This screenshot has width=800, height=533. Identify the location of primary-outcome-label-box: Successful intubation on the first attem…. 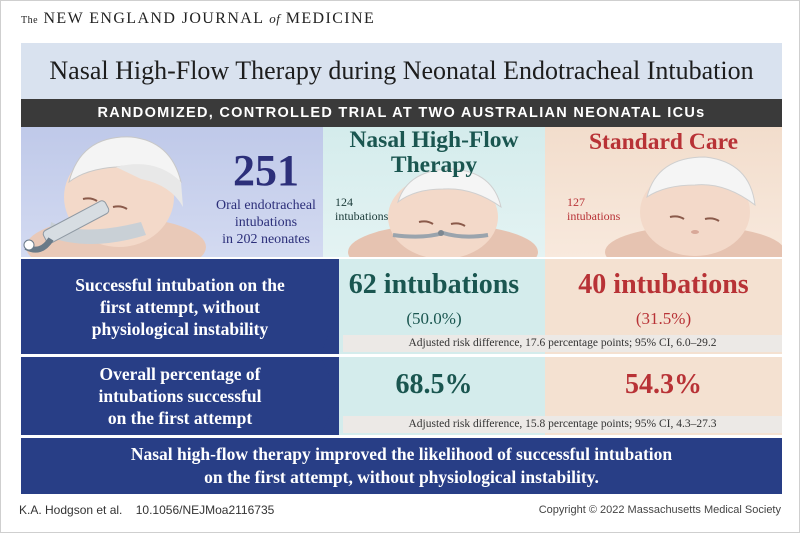
(180, 306).